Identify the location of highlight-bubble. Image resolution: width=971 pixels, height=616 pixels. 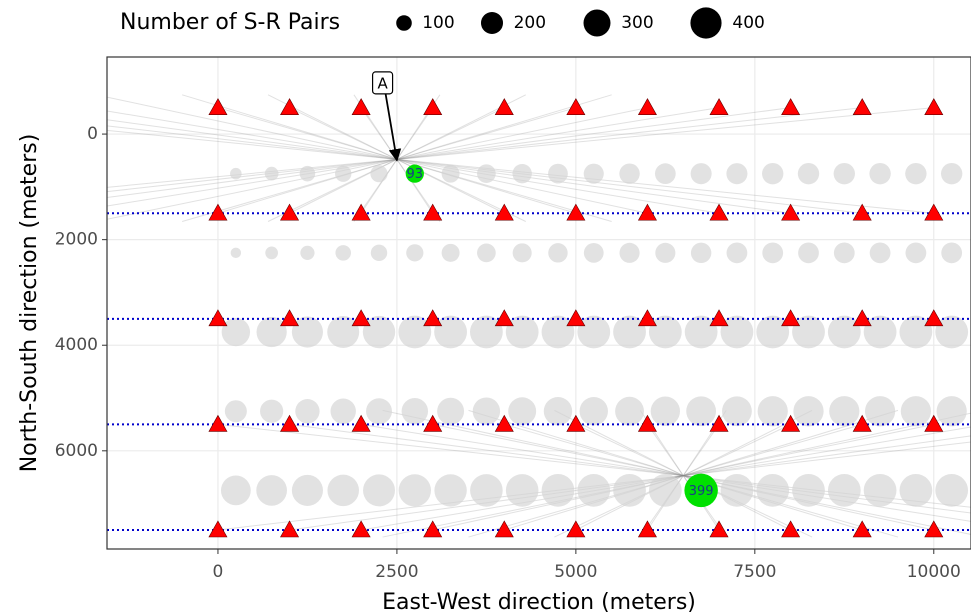
(701, 490).